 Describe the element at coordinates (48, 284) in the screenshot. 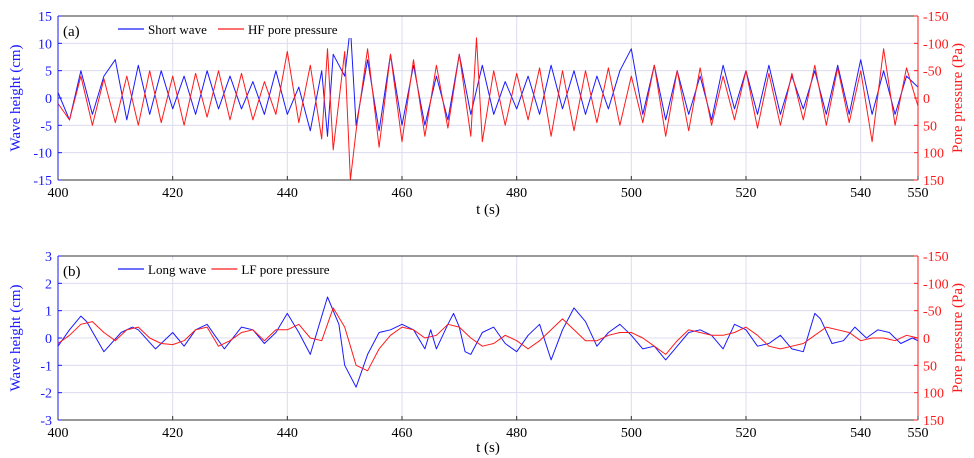

I see `y-left-tick-label: 2` at that location.